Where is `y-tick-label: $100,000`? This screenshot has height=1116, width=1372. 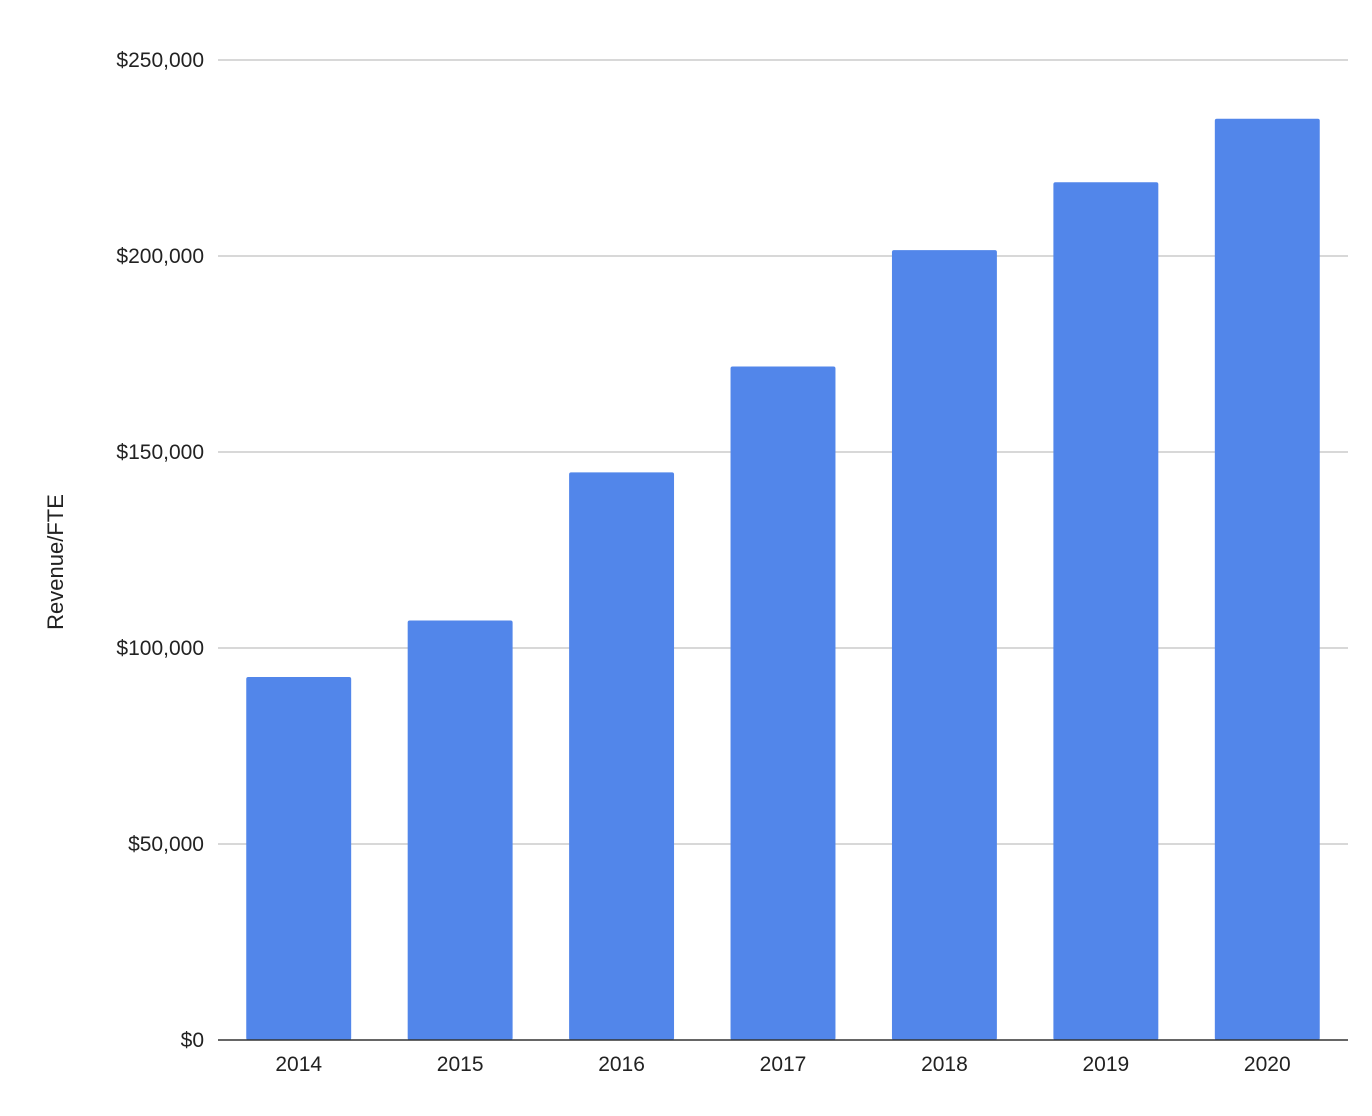
y-tick-label: $100,000 is located at coordinates (160, 648).